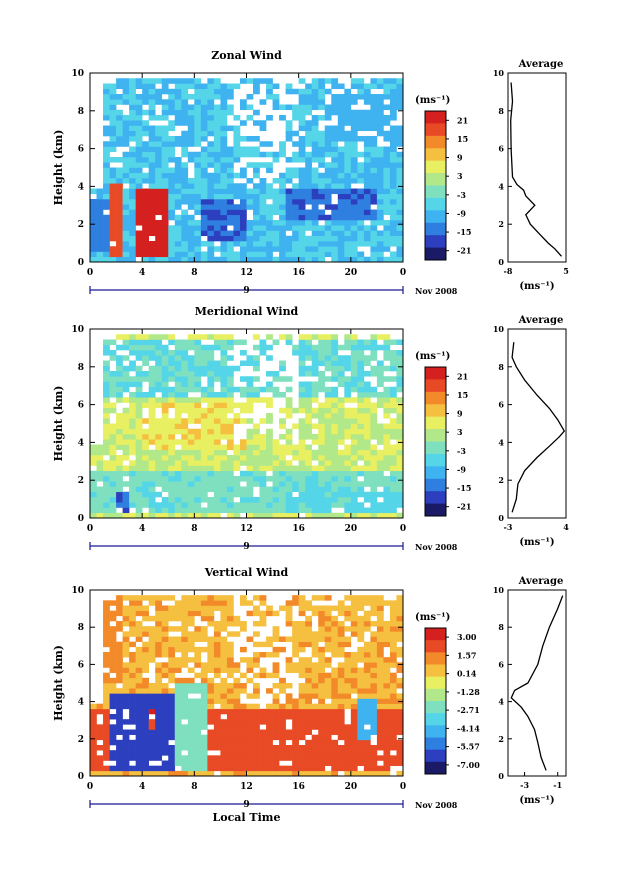 This screenshot has width=617, height=873. What do you see at coordinates (435, 241) in the screenshot?
I see `colorbar-segment` at bounding box center [435, 241].